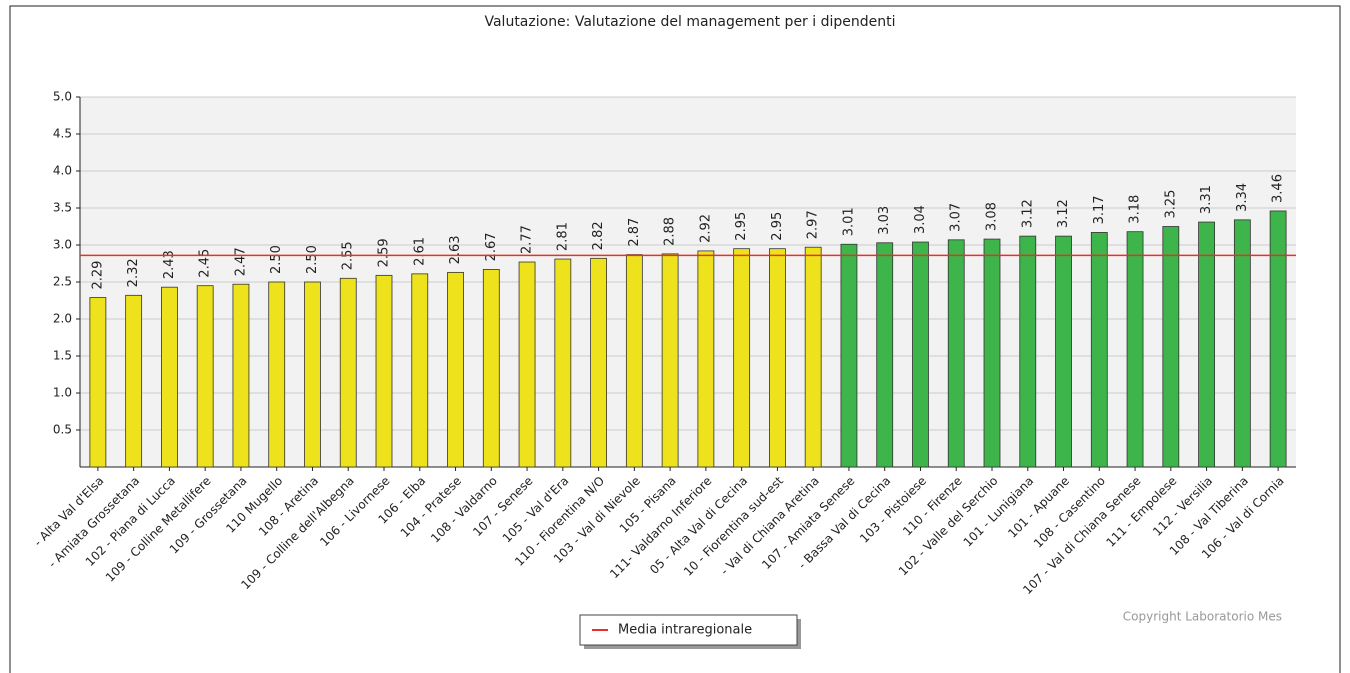 The height and width of the screenshot is (673, 1350). I want to click on value-label: 2.82, so click(598, 235).